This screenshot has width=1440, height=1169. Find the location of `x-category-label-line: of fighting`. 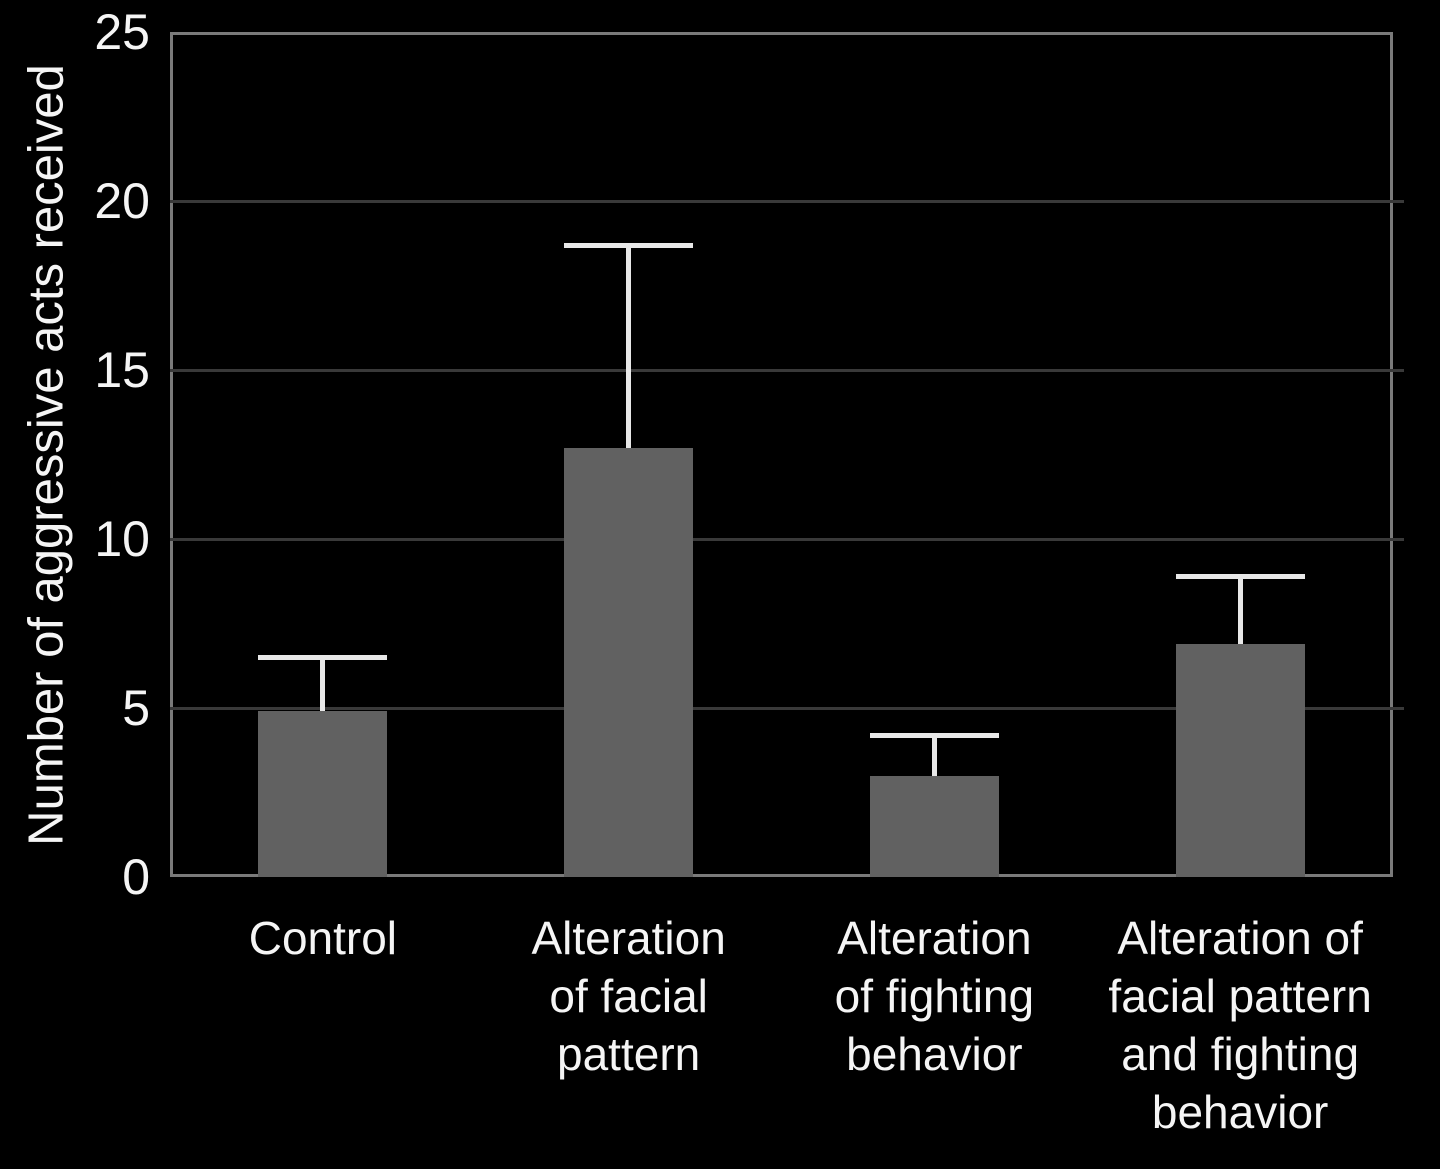

x-category-label-line: of fighting is located at coordinates (934, 996).